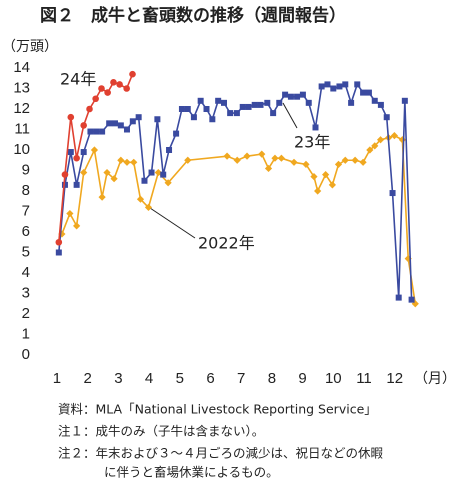 The width and height of the screenshot is (450, 482). What do you see at coordinates (21, 87) in the screenshot?
I see `y-tick-label: 13` at bounding box center [21, 87].